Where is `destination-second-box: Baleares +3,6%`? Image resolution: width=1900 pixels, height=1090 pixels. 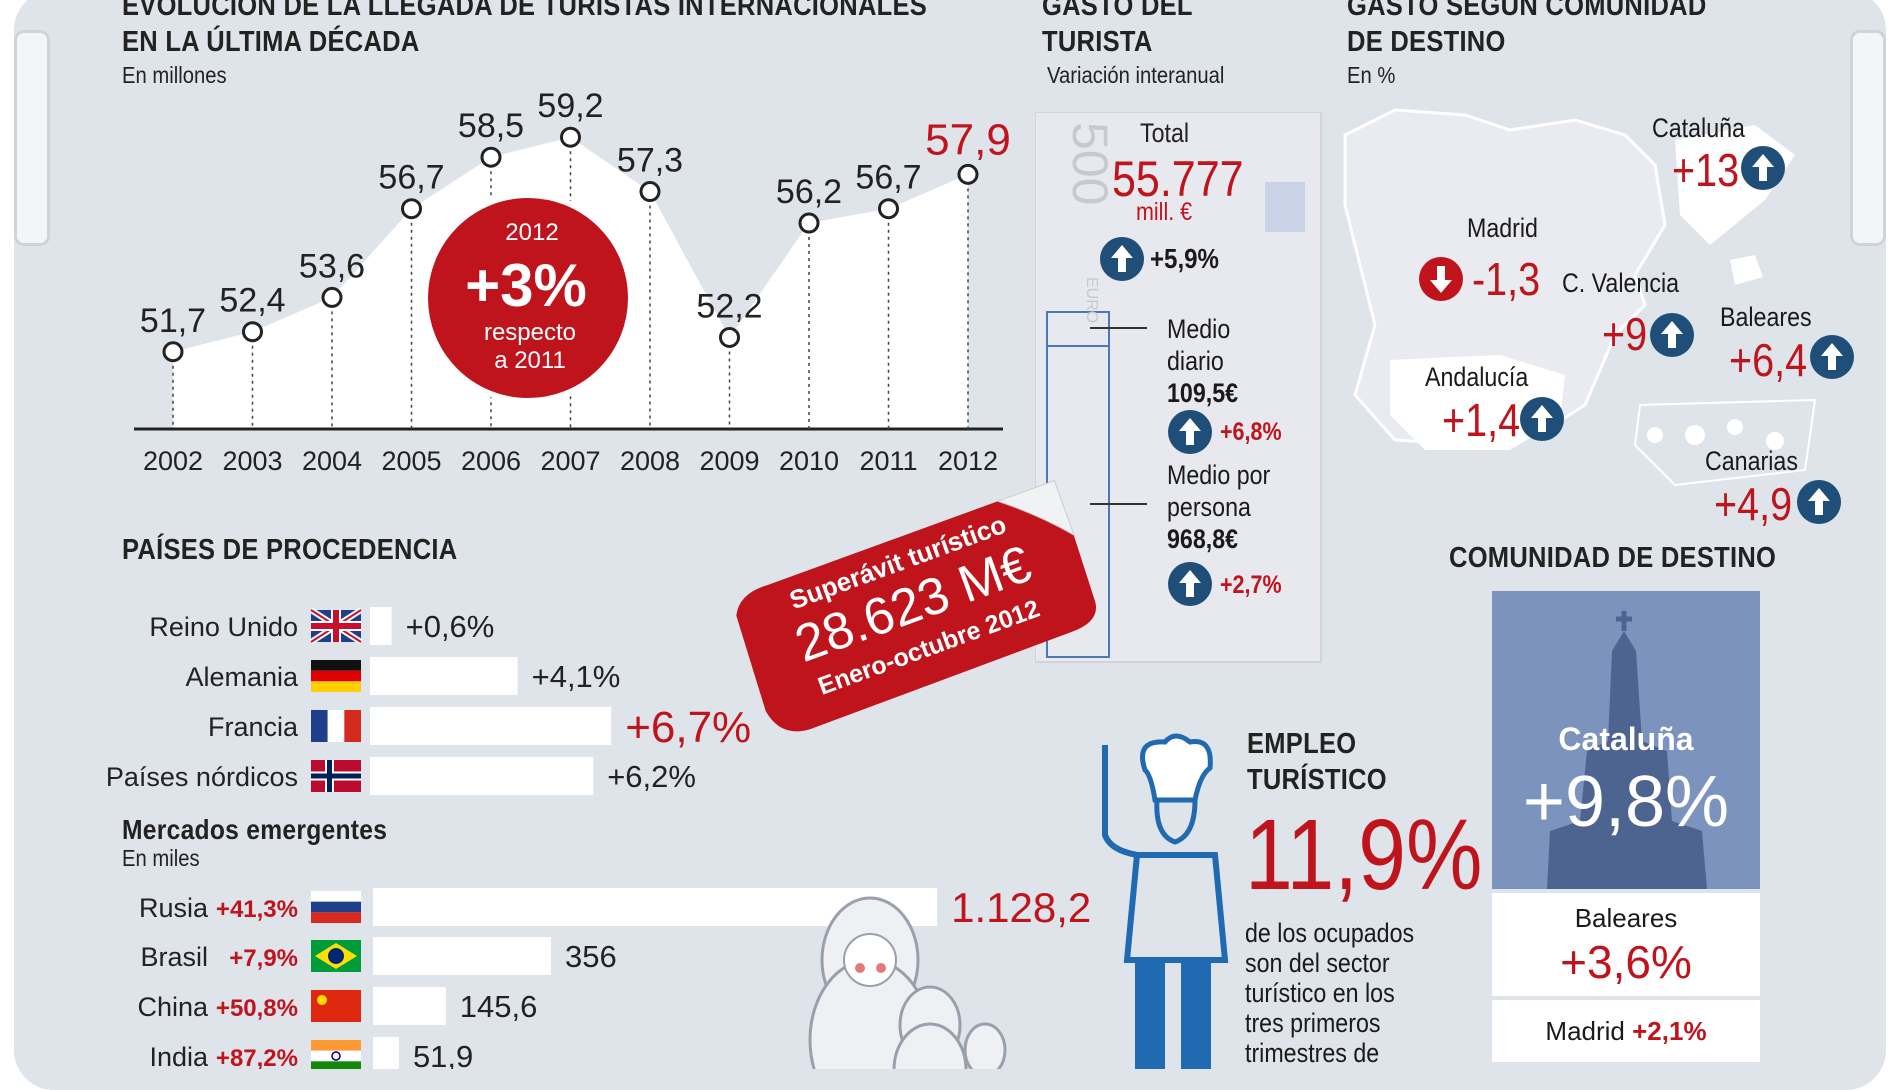 destination-second-box: Baleares +3,6% is located at coordinates (1626, 944).